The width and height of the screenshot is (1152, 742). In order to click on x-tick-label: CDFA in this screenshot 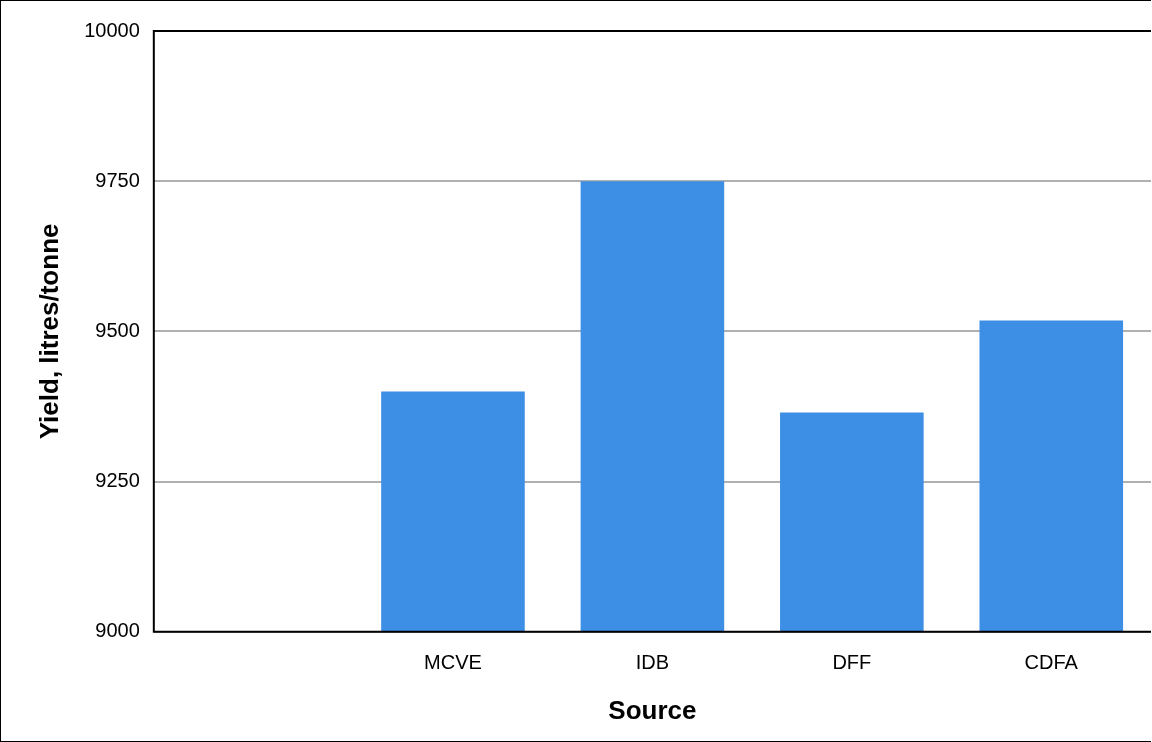, I will do `click(1051, 662)`.